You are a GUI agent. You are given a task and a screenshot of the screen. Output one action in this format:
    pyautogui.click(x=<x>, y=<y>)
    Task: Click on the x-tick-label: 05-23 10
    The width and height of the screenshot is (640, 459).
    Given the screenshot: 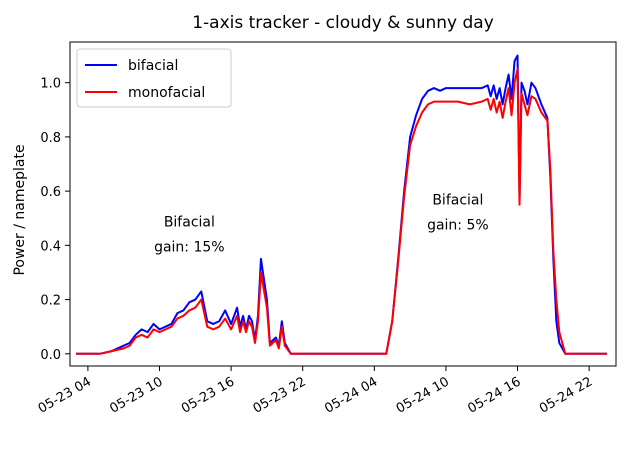 What is the action you would take?
    pyautogui.click(x=136, y=395)
    